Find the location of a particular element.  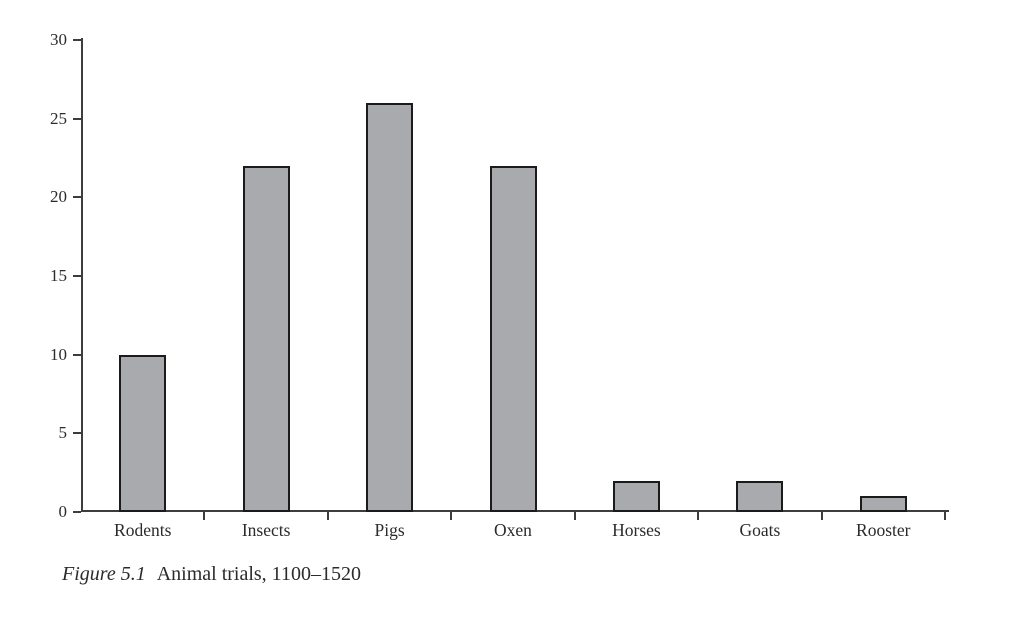

bar-insects is located at coordinates (266, 338).